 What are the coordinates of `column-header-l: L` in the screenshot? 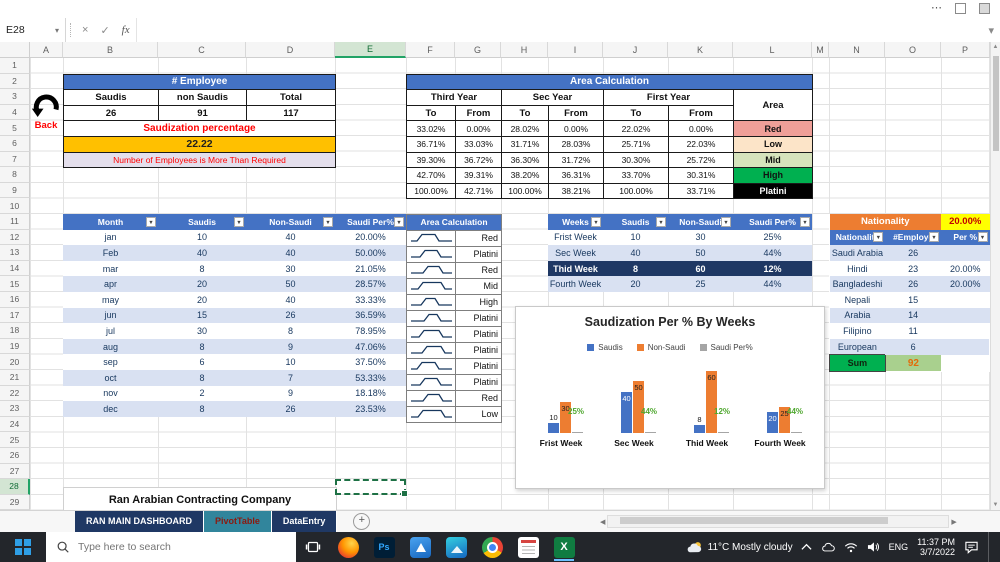 It's located at (772, 50).